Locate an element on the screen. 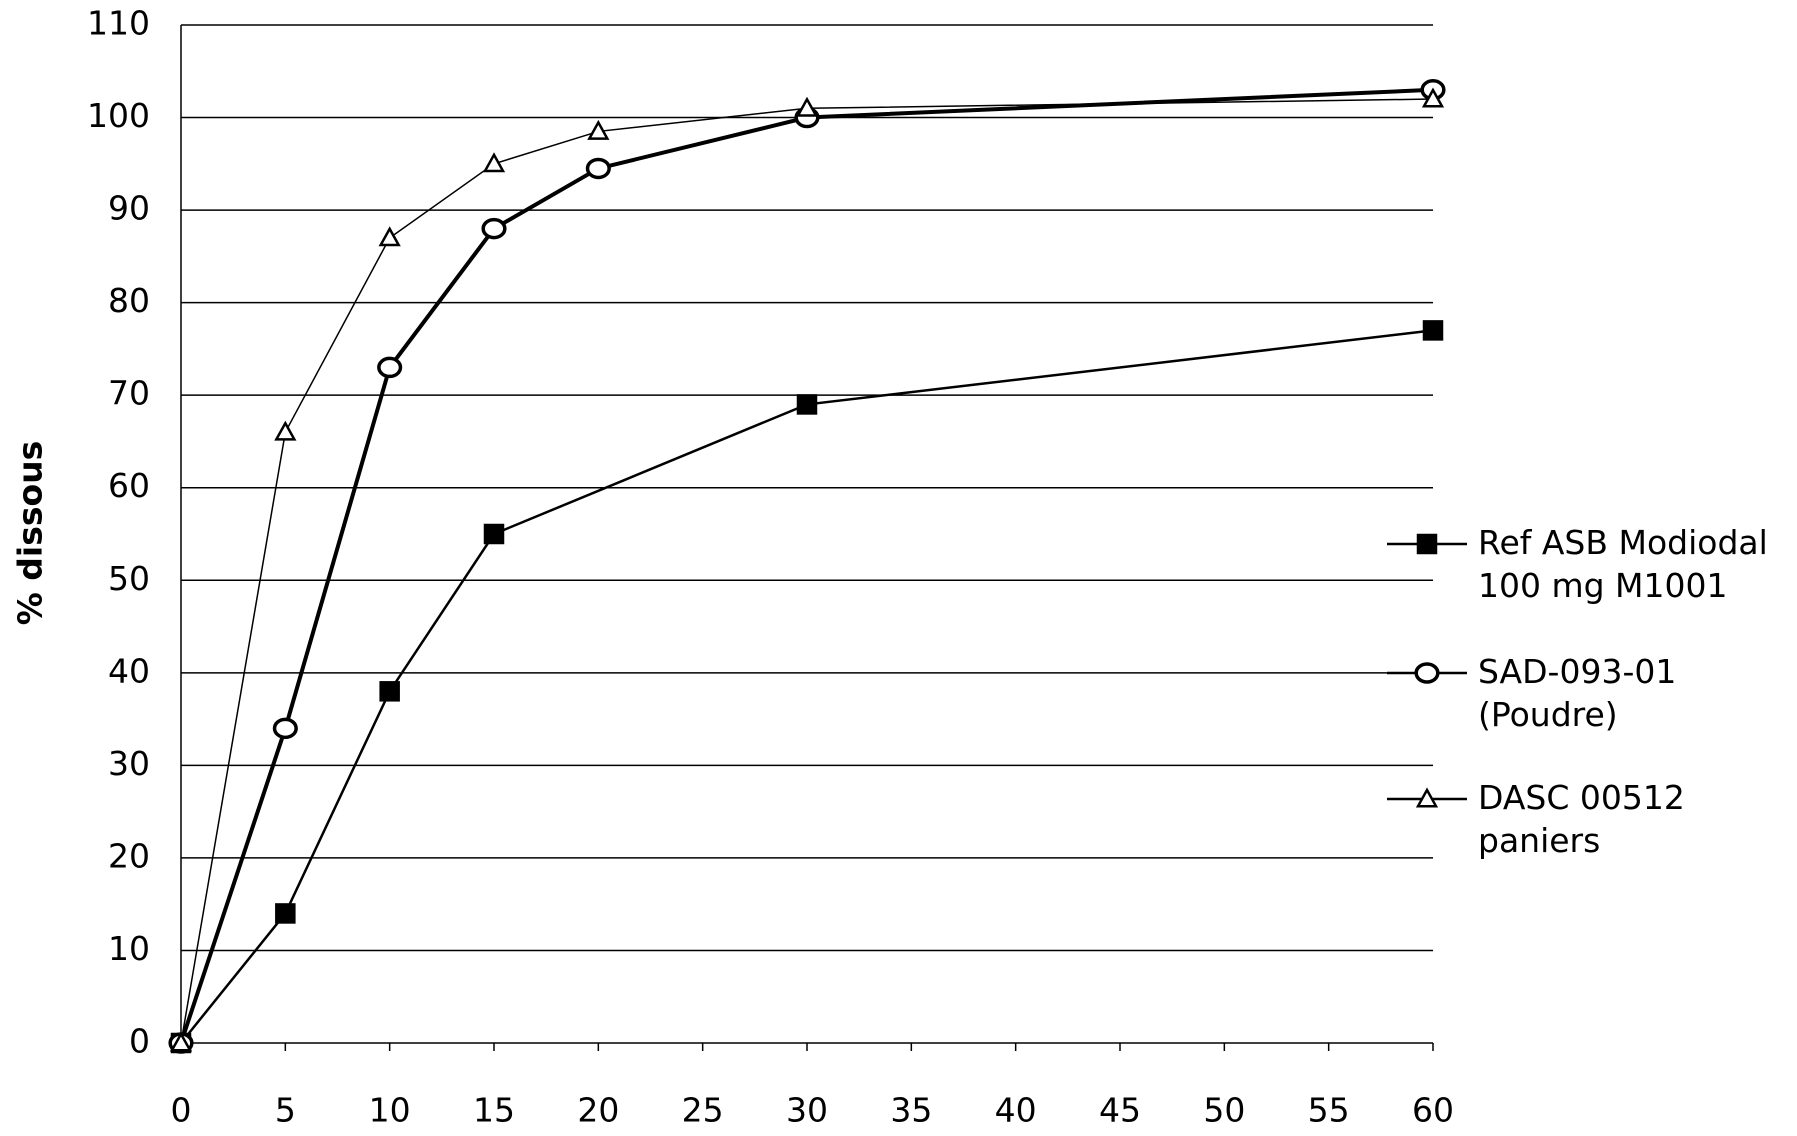 This screenshot has height=1136, width=1797. x-tick-label: 55 is located at coordinates (1329, 1110).